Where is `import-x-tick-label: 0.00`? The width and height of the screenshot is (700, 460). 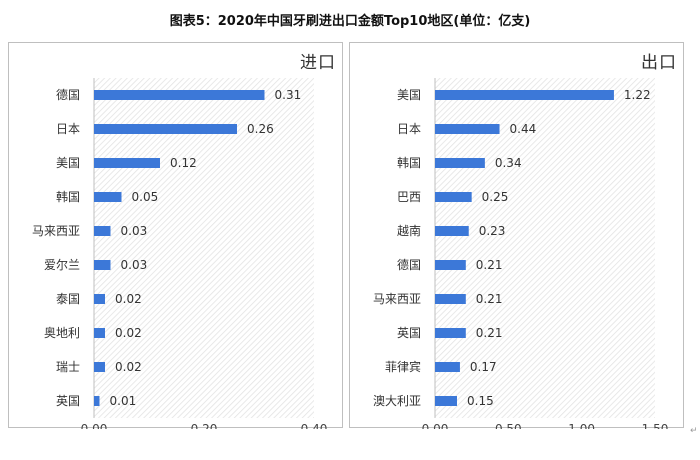 import-x-tick-label: 0.00 is located at coordinates (94, 425).